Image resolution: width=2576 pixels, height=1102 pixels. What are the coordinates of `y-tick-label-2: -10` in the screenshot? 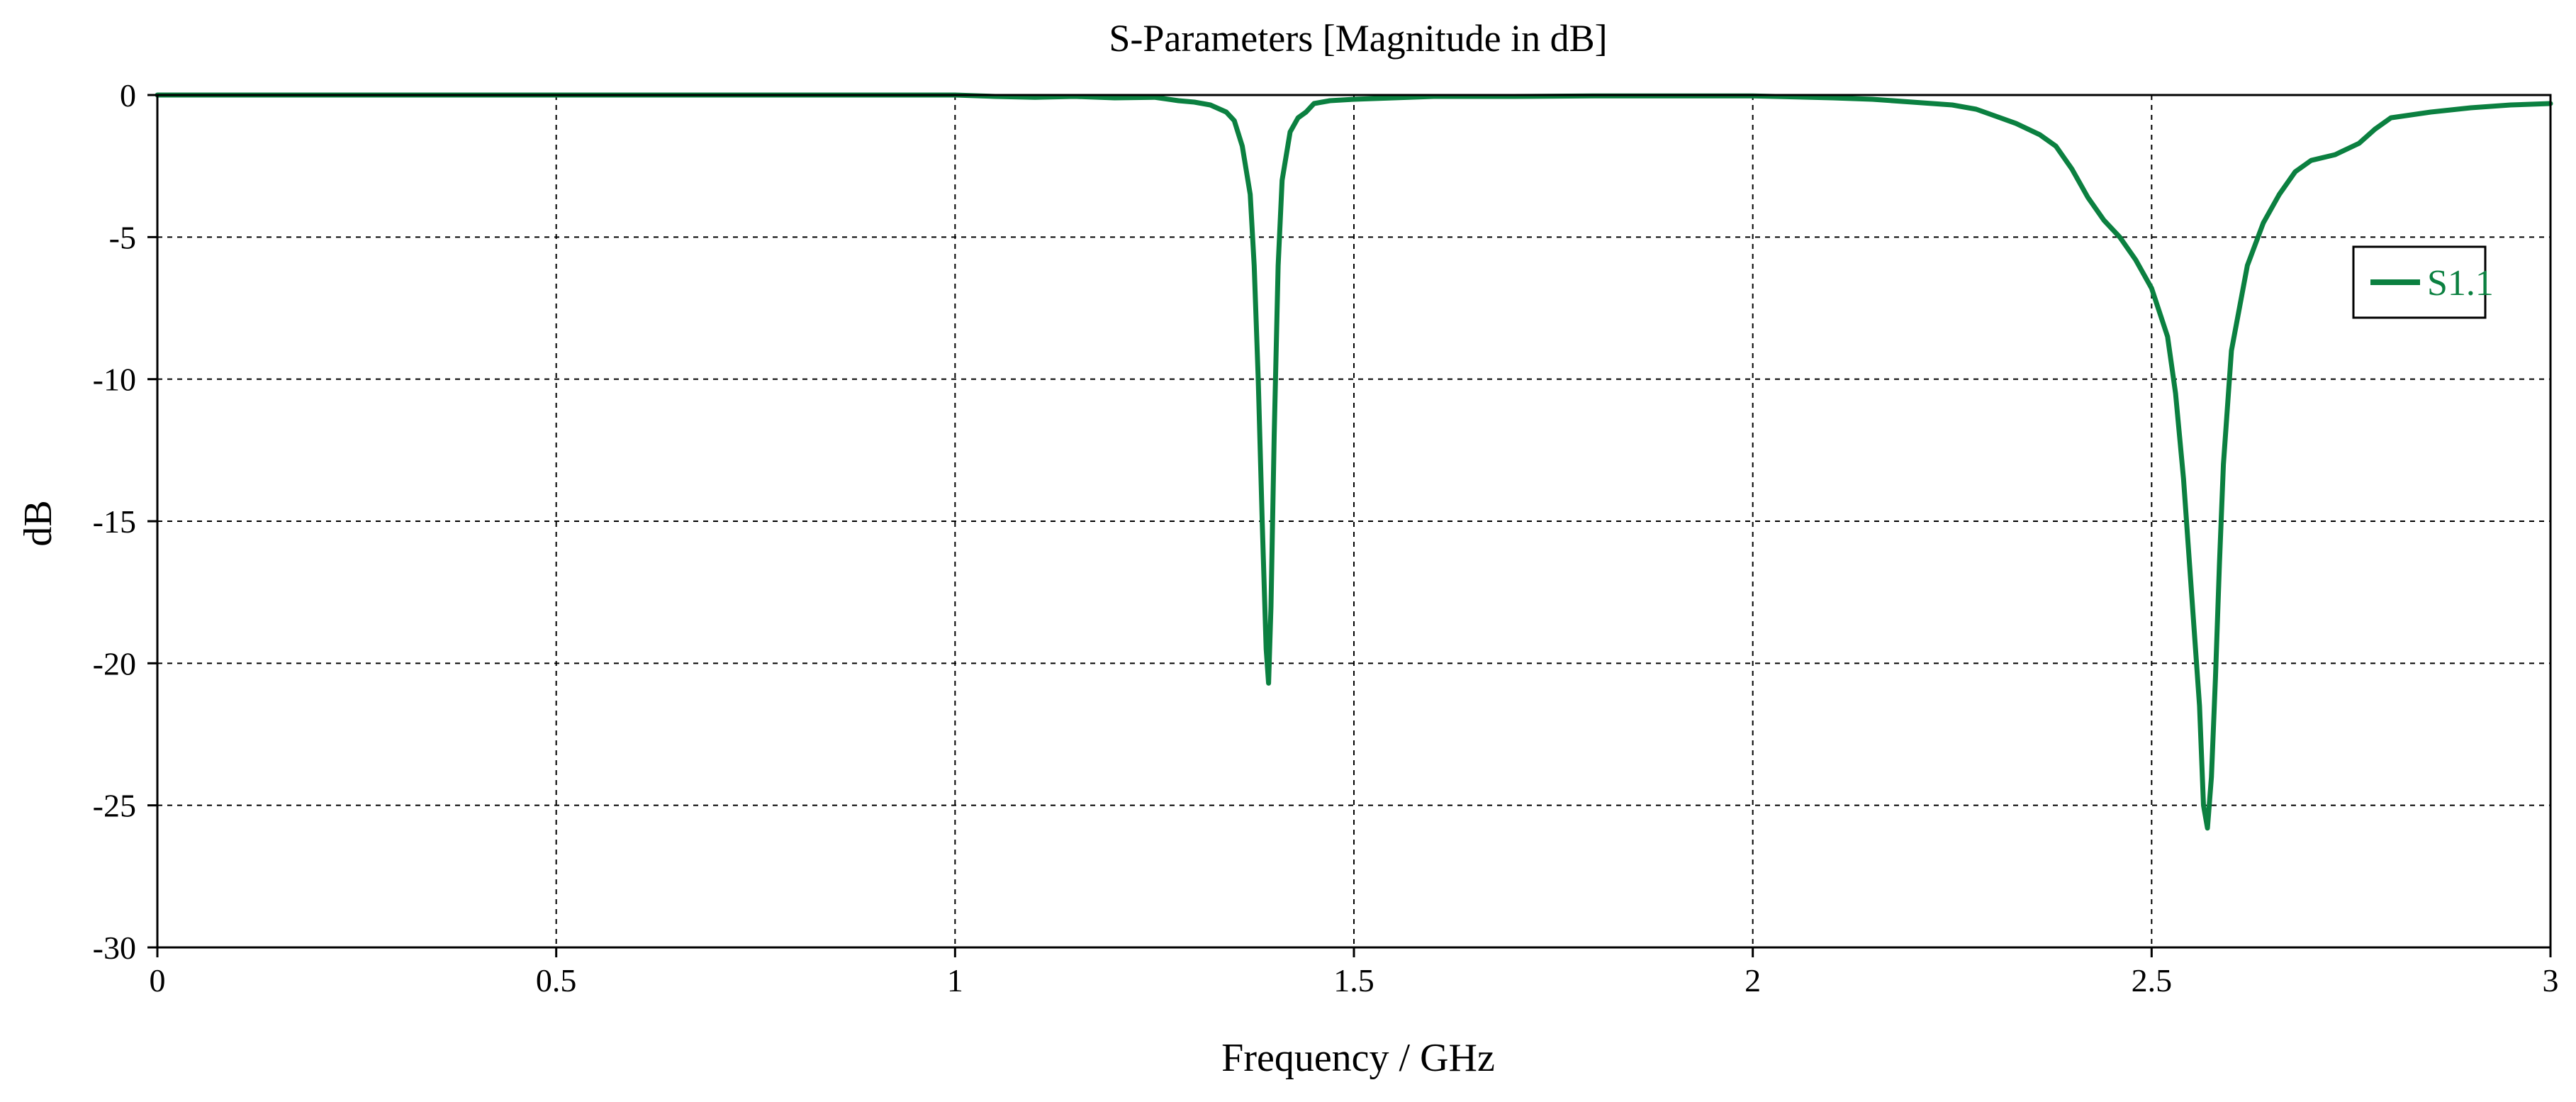 It's located at (114, 380).